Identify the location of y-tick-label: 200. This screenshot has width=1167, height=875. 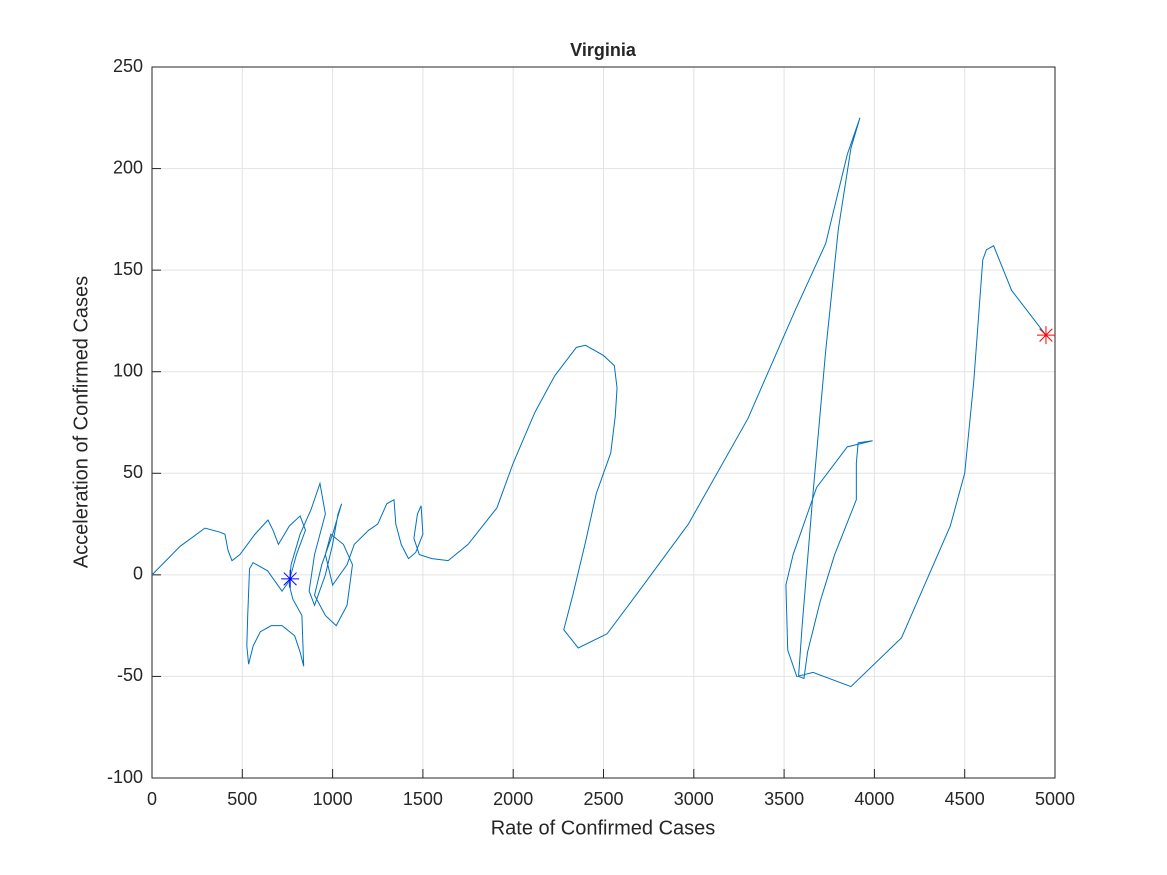
(128, 167).